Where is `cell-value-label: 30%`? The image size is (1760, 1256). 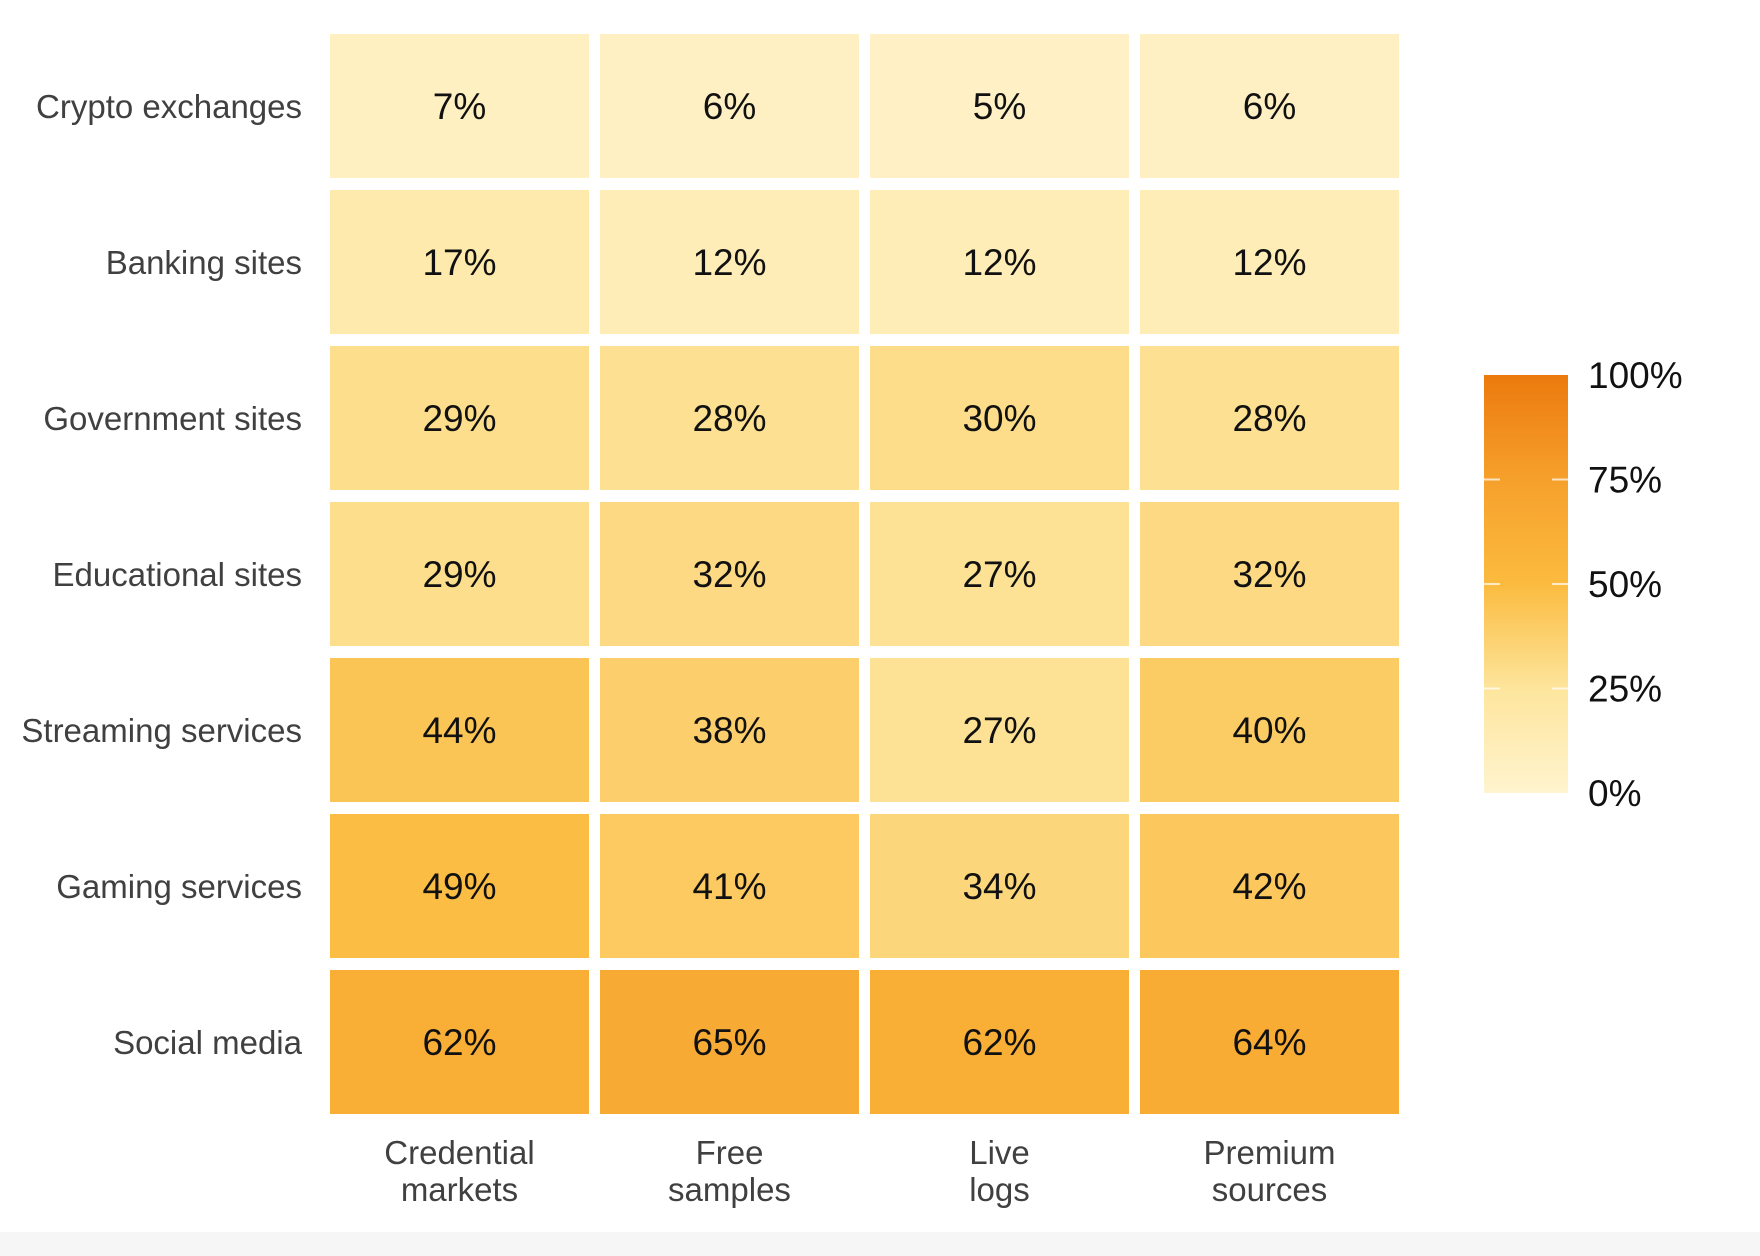
cell-value-label: 30% is located at coordinates (999, 418).